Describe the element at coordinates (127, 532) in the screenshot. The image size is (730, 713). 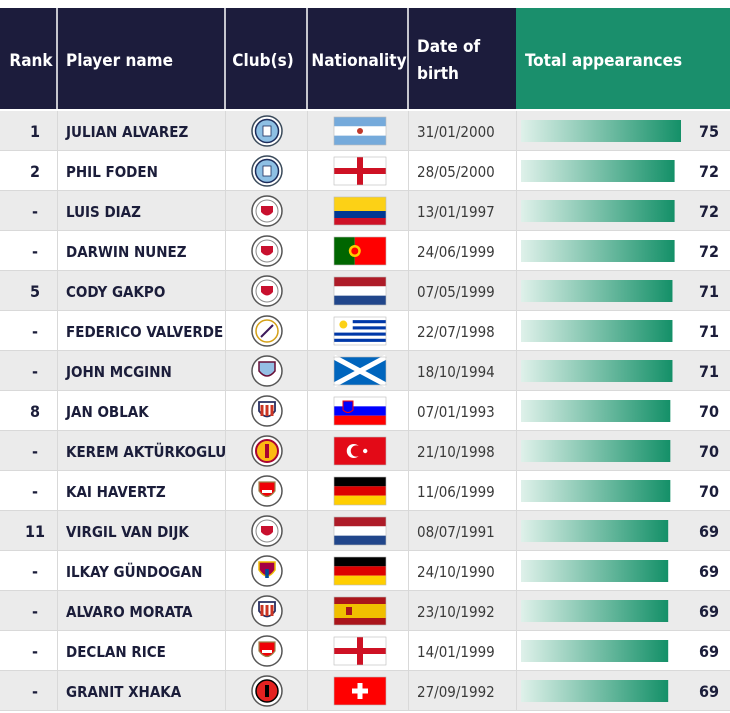
I see `player-name-cell: VIRGIL VAN DIJK` at that location.